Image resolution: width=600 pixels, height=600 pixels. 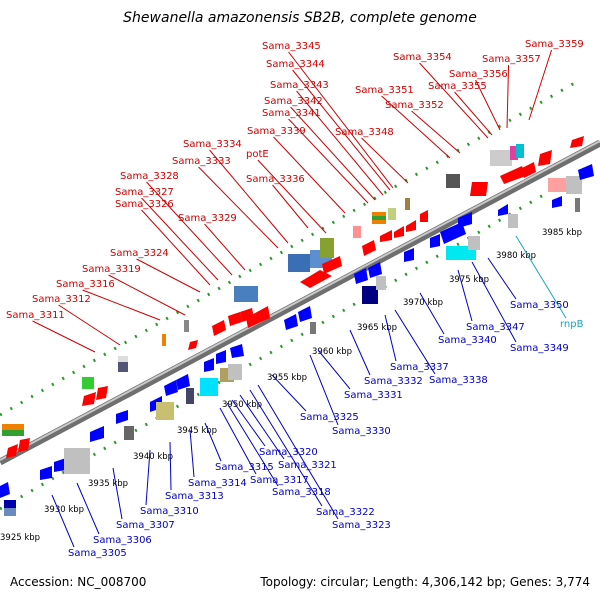 What do you see at coordinates (361, 431) in the screenshot?
I see `gene-label: Sama_3330` at bounding box center [361, 431].